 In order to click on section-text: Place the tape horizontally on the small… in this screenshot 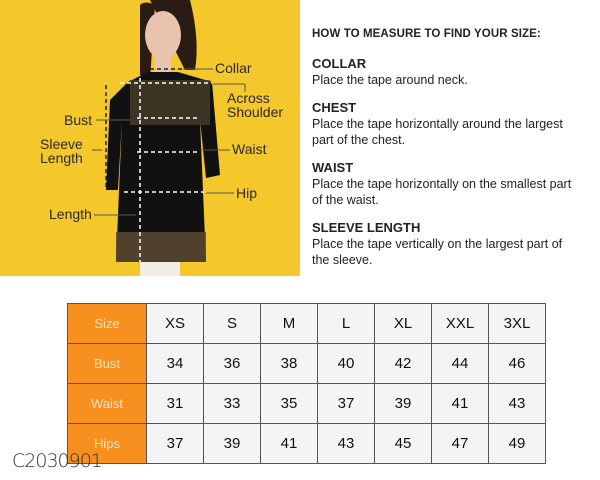, I will do `click(442, 192)`.